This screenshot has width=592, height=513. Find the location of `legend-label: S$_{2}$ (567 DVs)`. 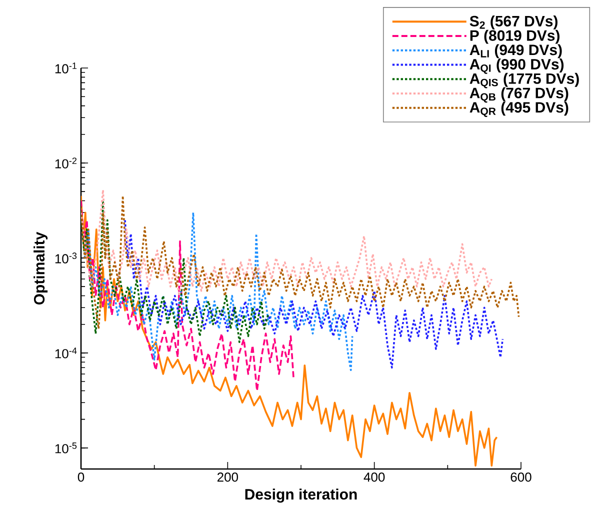

legend-label: S$_{2}$ (567 DVs) is located at coordinates (514, 22).